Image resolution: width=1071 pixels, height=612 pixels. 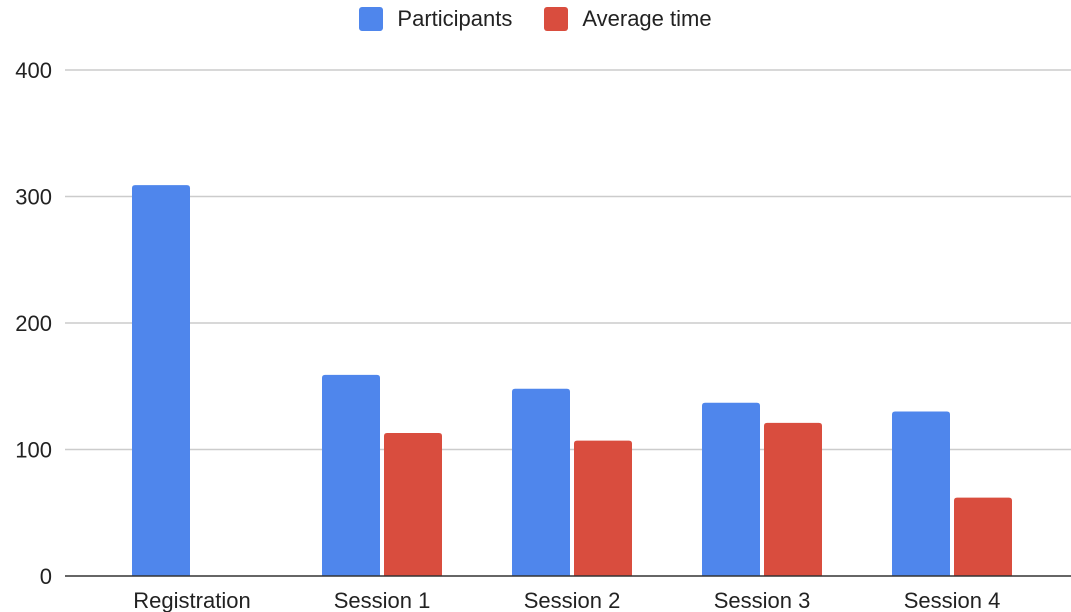 I want to click on y-tick-label: 400, so click(x=33, y=70).